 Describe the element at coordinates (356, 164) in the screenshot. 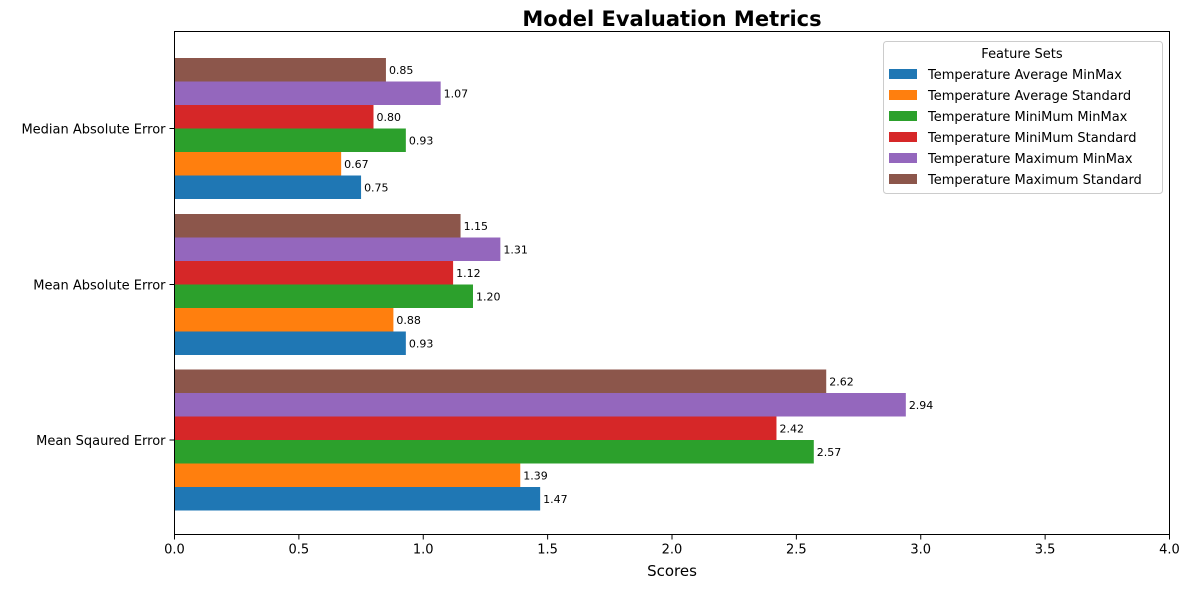

I see `bar-value-label: 0.67` at that location.